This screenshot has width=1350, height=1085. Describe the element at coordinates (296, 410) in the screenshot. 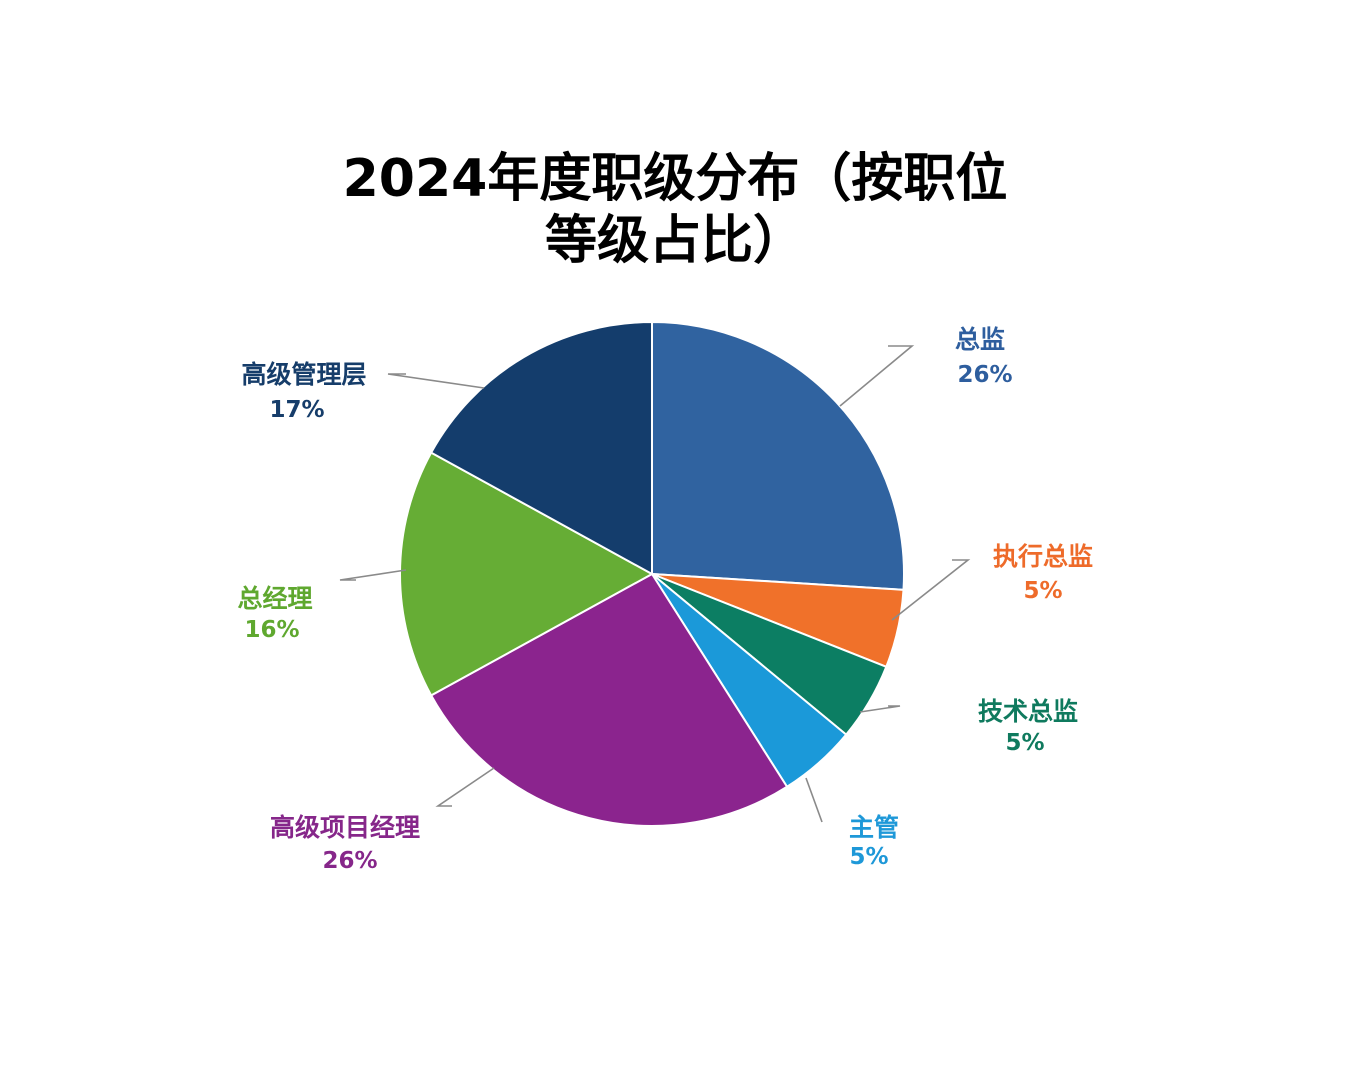

I see `slice-value-6: 17%` at that location.